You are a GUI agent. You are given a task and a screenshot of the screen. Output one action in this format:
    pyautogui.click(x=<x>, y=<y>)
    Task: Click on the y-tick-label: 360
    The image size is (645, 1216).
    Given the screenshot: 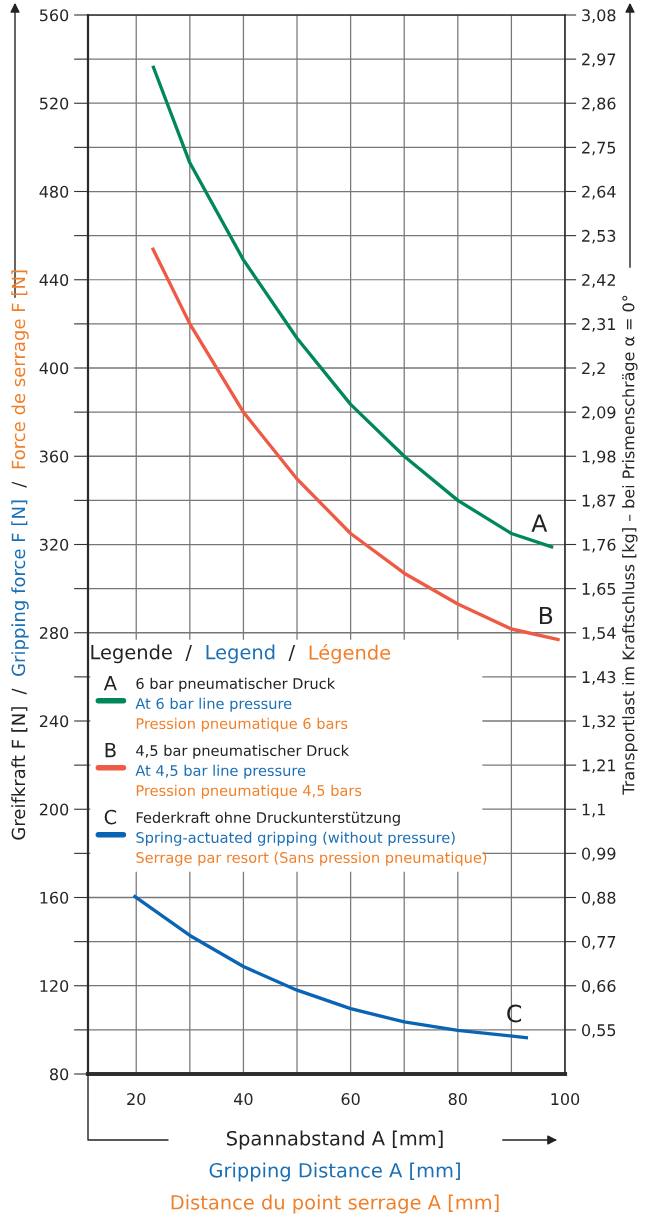 What is the action you would take?
    pyautogui.click(x=54, y=456)
    